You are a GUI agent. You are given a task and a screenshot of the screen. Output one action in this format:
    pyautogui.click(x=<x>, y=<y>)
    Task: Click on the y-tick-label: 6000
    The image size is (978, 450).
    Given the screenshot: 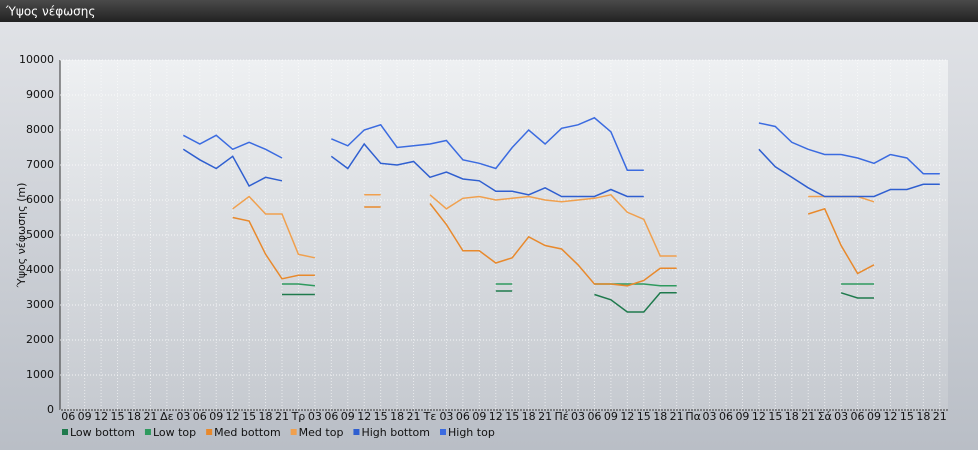 What is the action you would take?
    pyautogui.click(x=40, y=199)
    